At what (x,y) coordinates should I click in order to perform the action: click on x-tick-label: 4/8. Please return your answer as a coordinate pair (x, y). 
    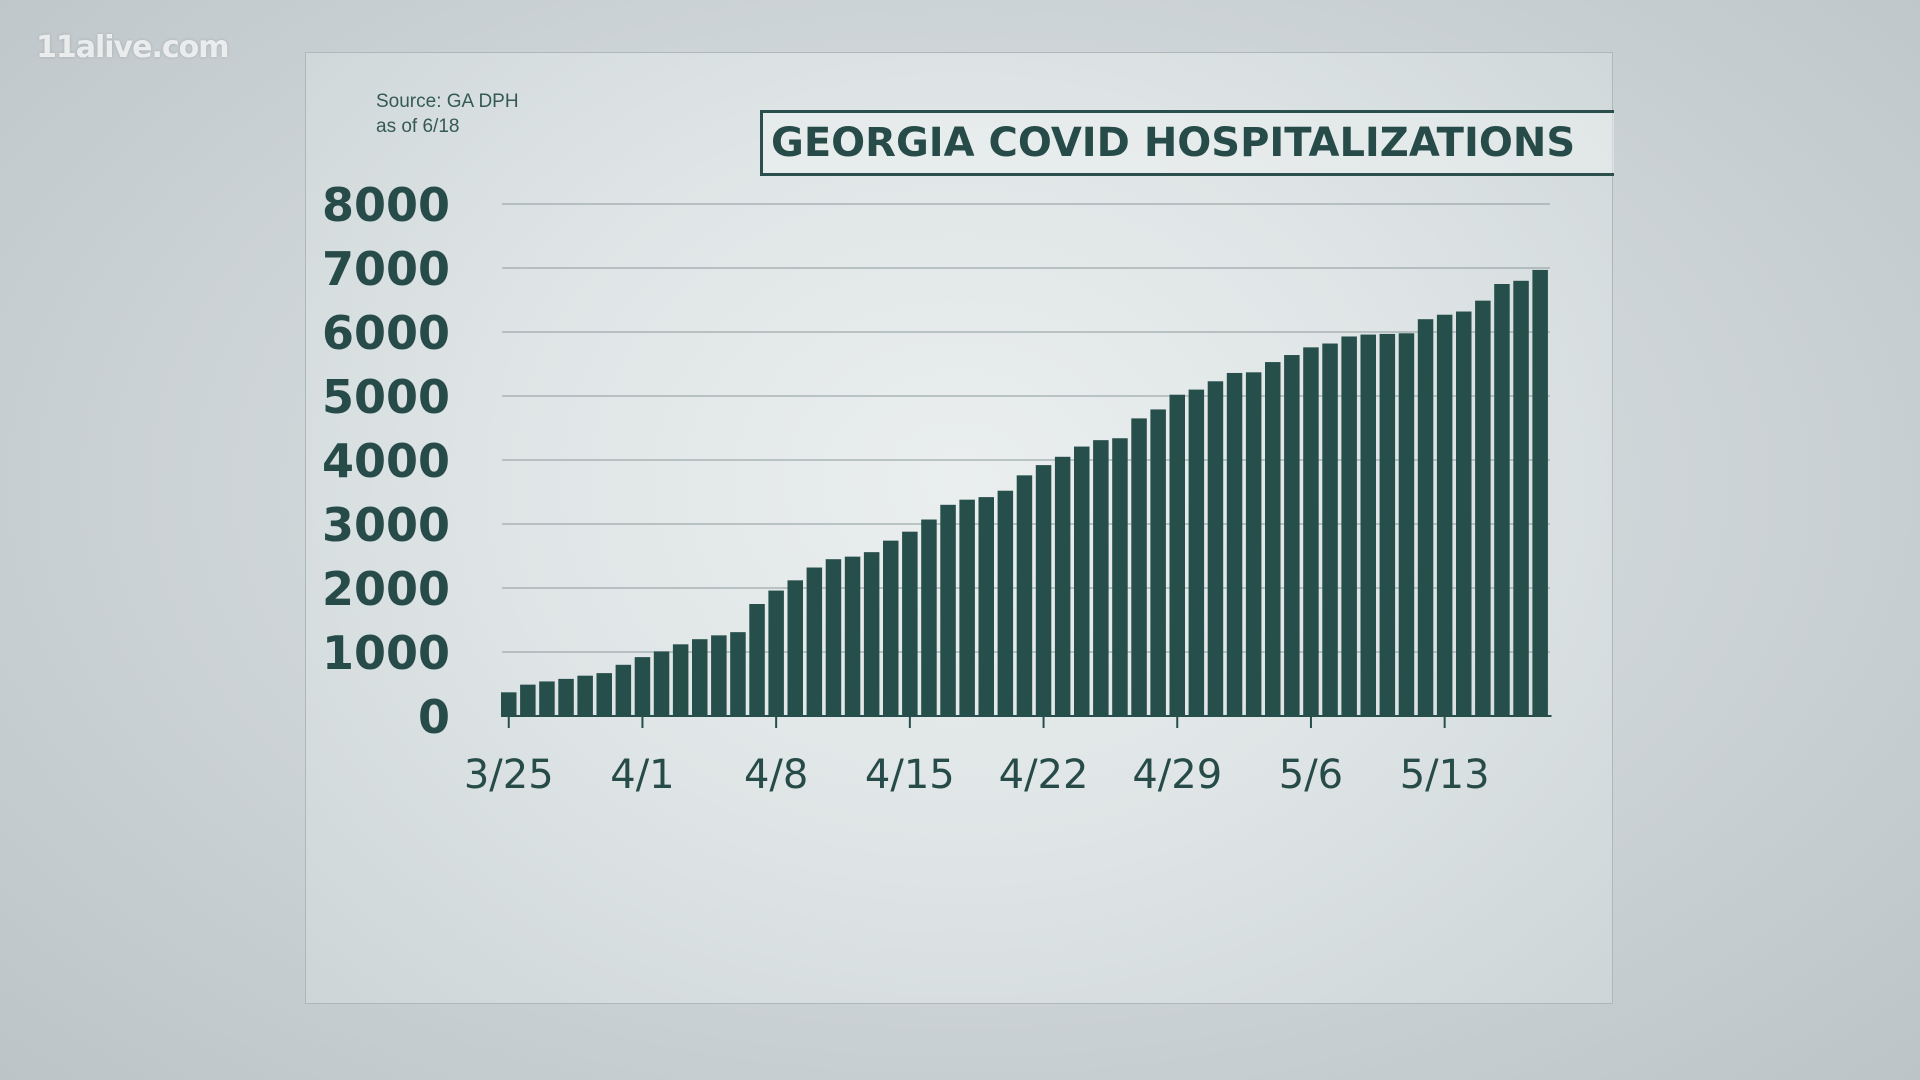
    Looking at the image, I should click on (776, 775).